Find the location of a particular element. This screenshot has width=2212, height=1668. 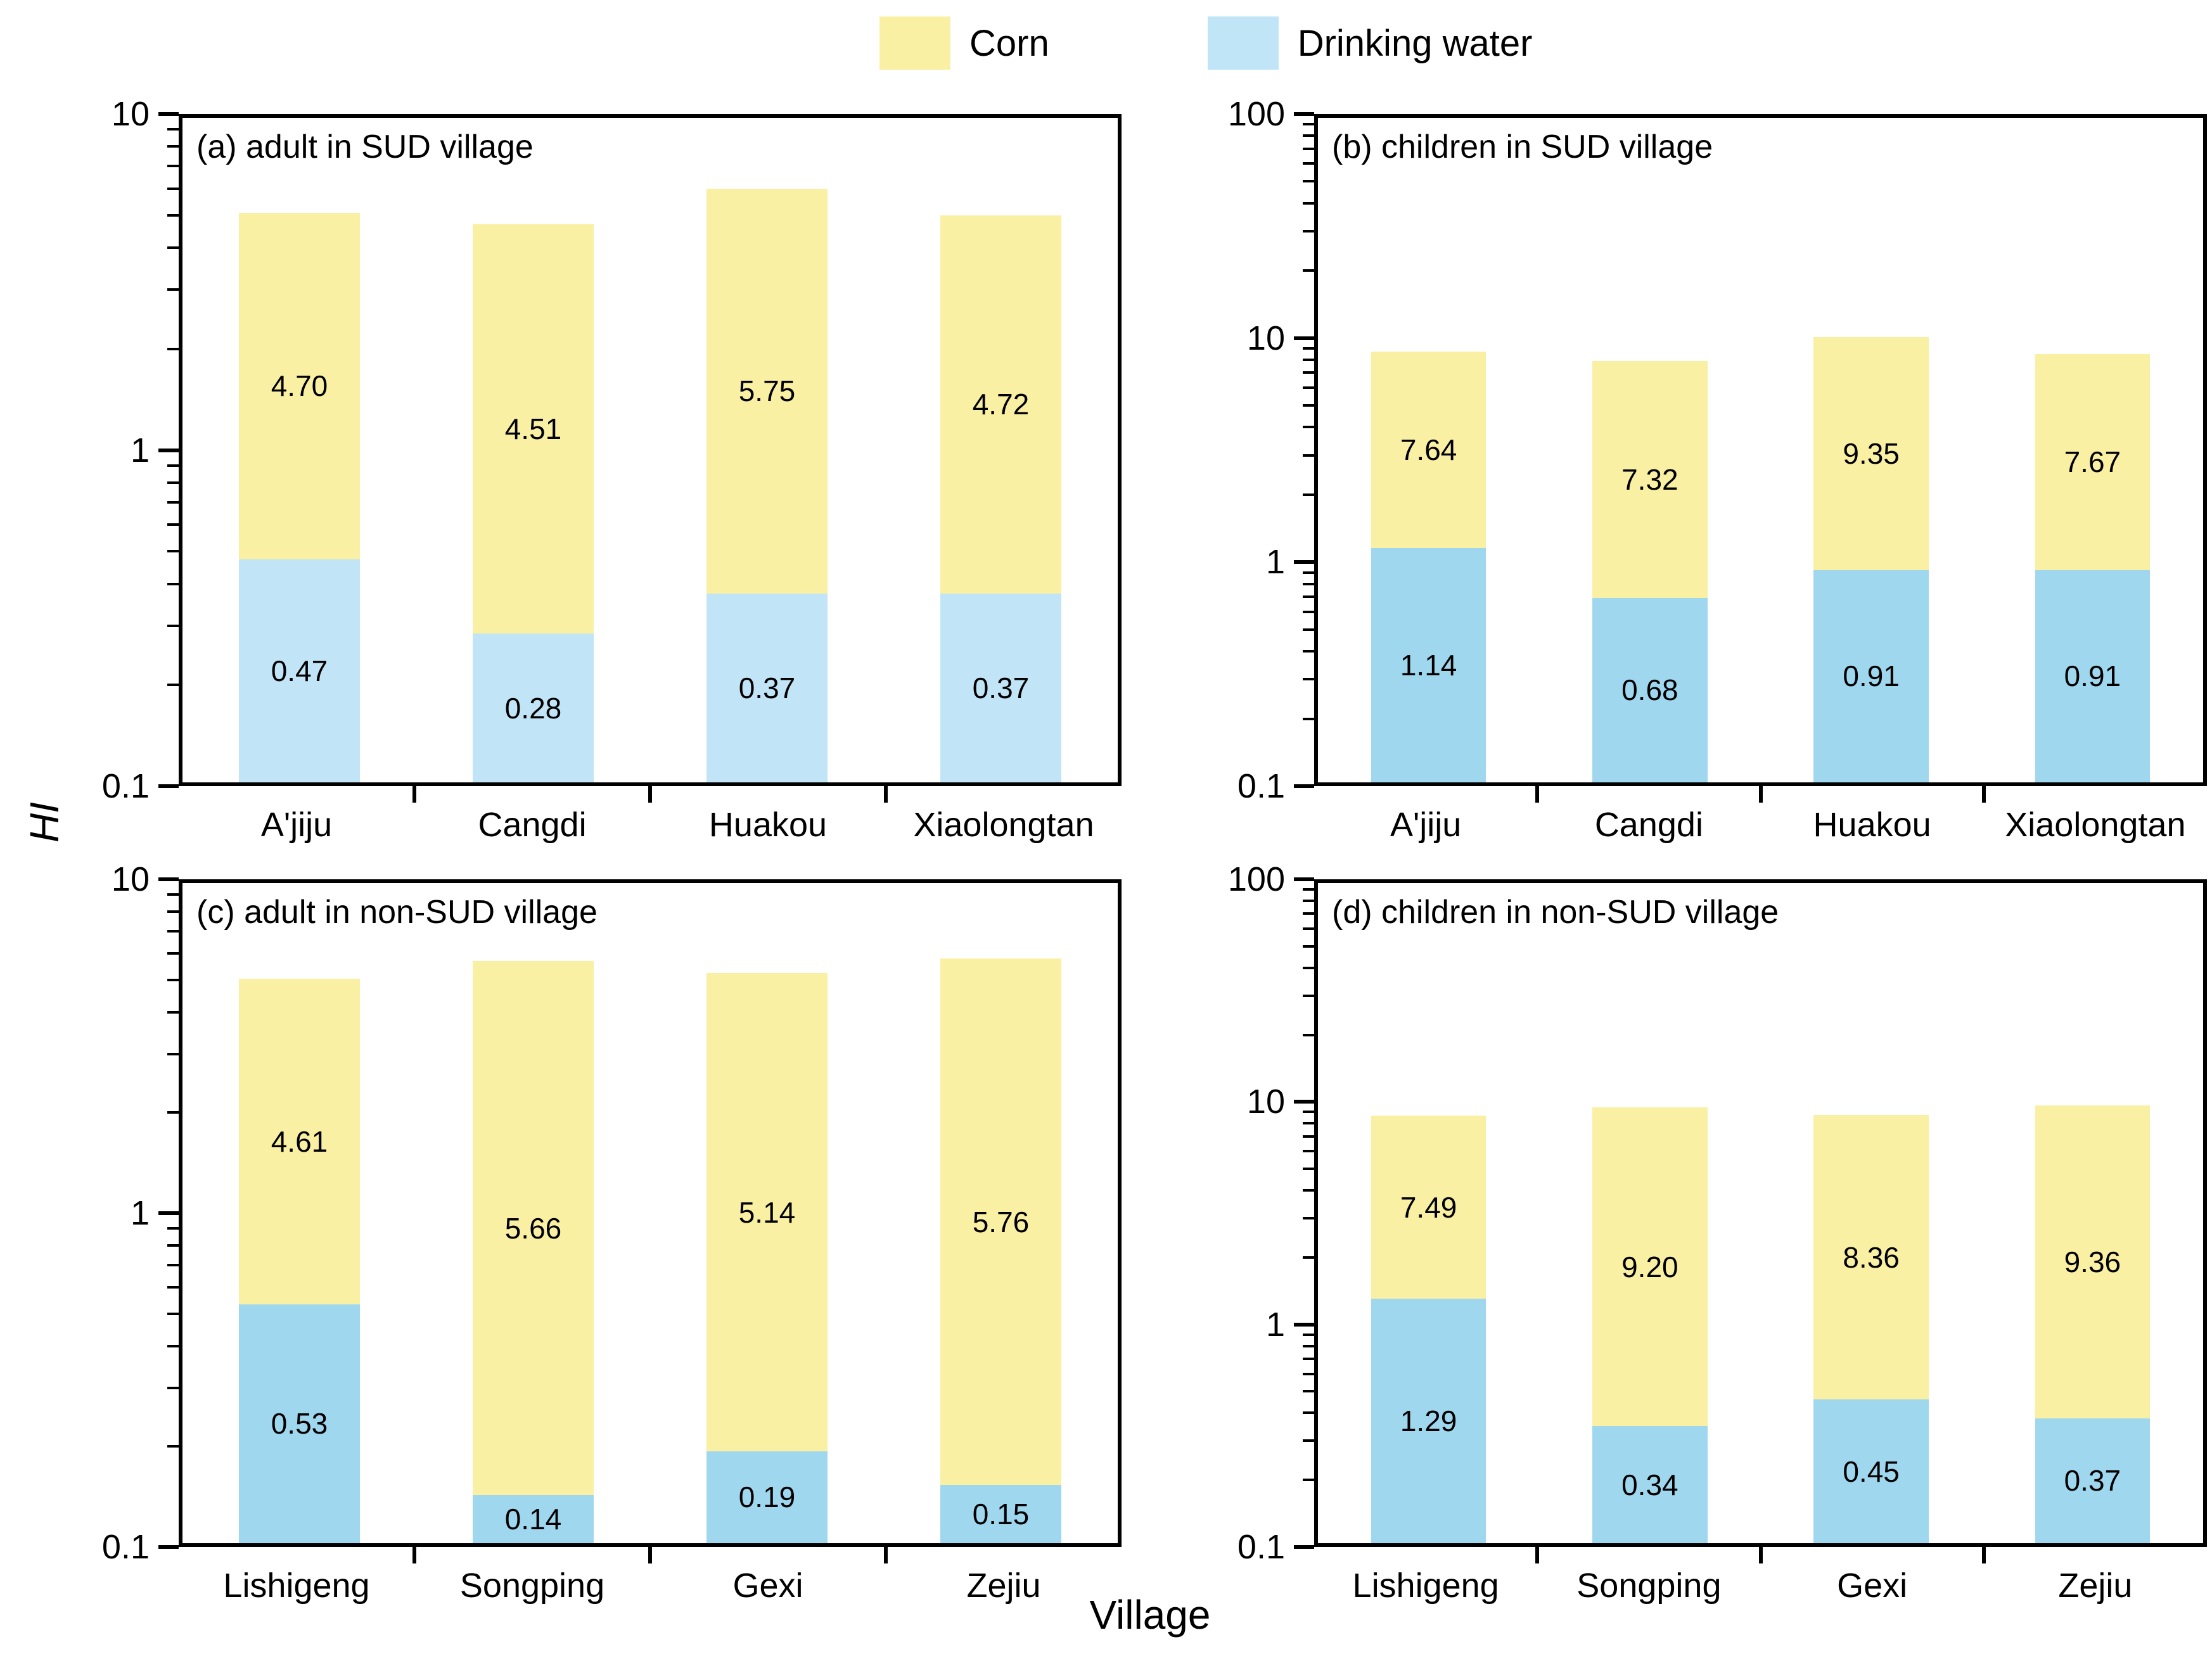

panel-title-d: (d) children in non-SUD village is located at coordinates (1555, 912).